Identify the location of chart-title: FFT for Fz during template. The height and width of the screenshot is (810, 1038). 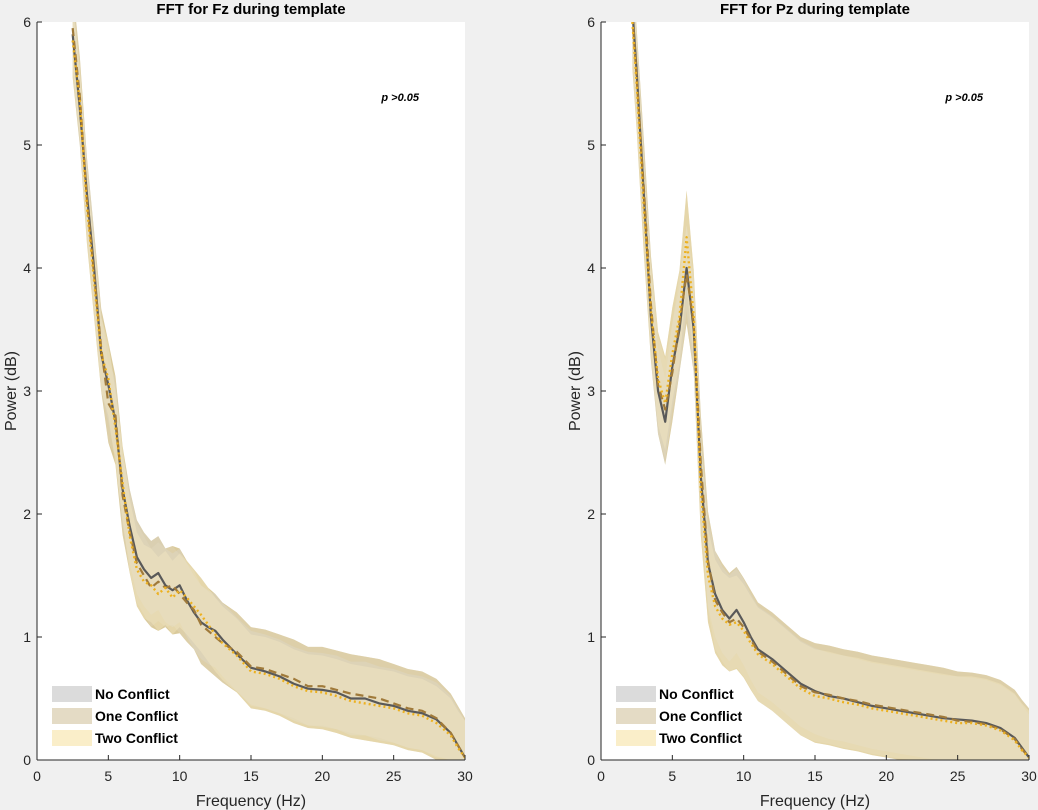
(250, 9).